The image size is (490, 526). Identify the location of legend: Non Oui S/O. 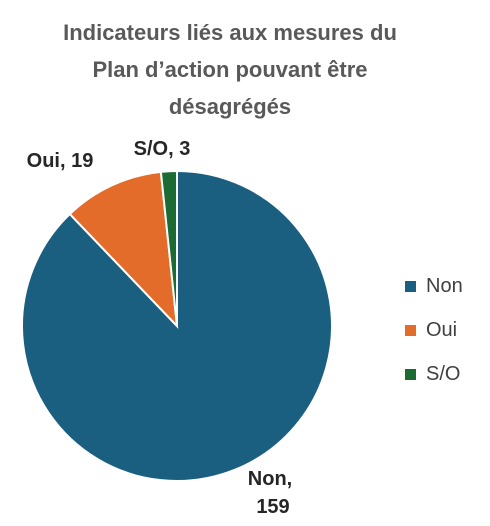
(434, 330).